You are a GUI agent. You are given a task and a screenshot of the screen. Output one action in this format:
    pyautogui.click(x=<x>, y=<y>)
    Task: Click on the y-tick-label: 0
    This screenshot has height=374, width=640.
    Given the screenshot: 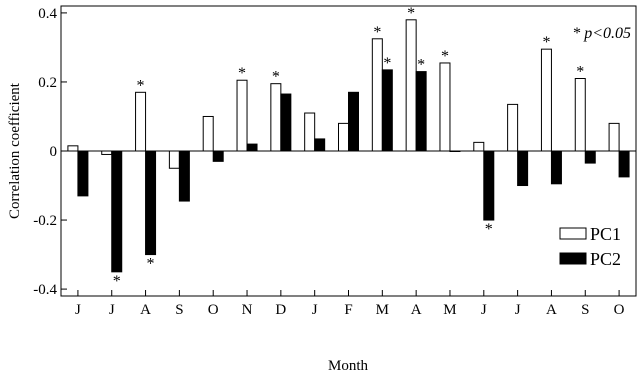 What is the action you would take?
    pyautogui.click(x=54, y=152)
    